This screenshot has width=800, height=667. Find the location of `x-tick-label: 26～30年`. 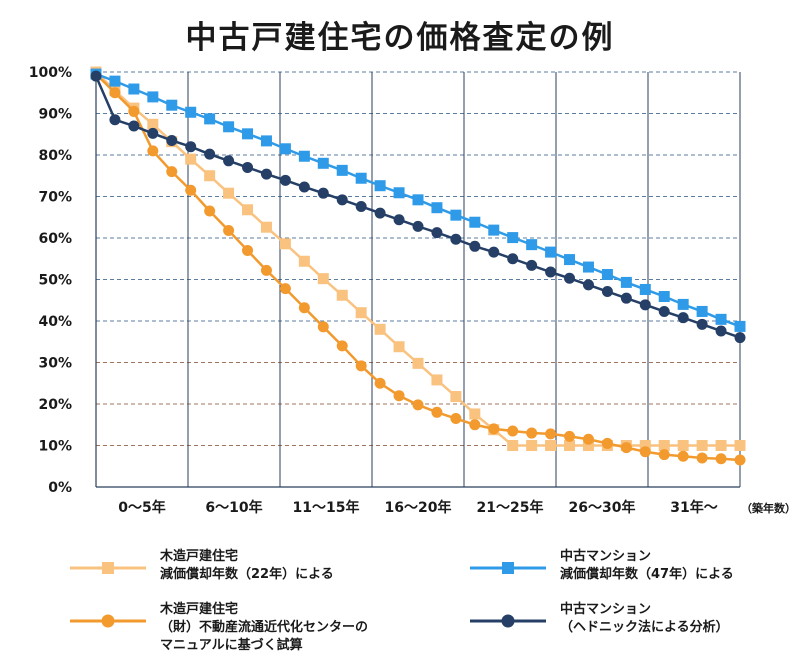

x-tick-label: 26～30年 is located at coordinates (602, 507).